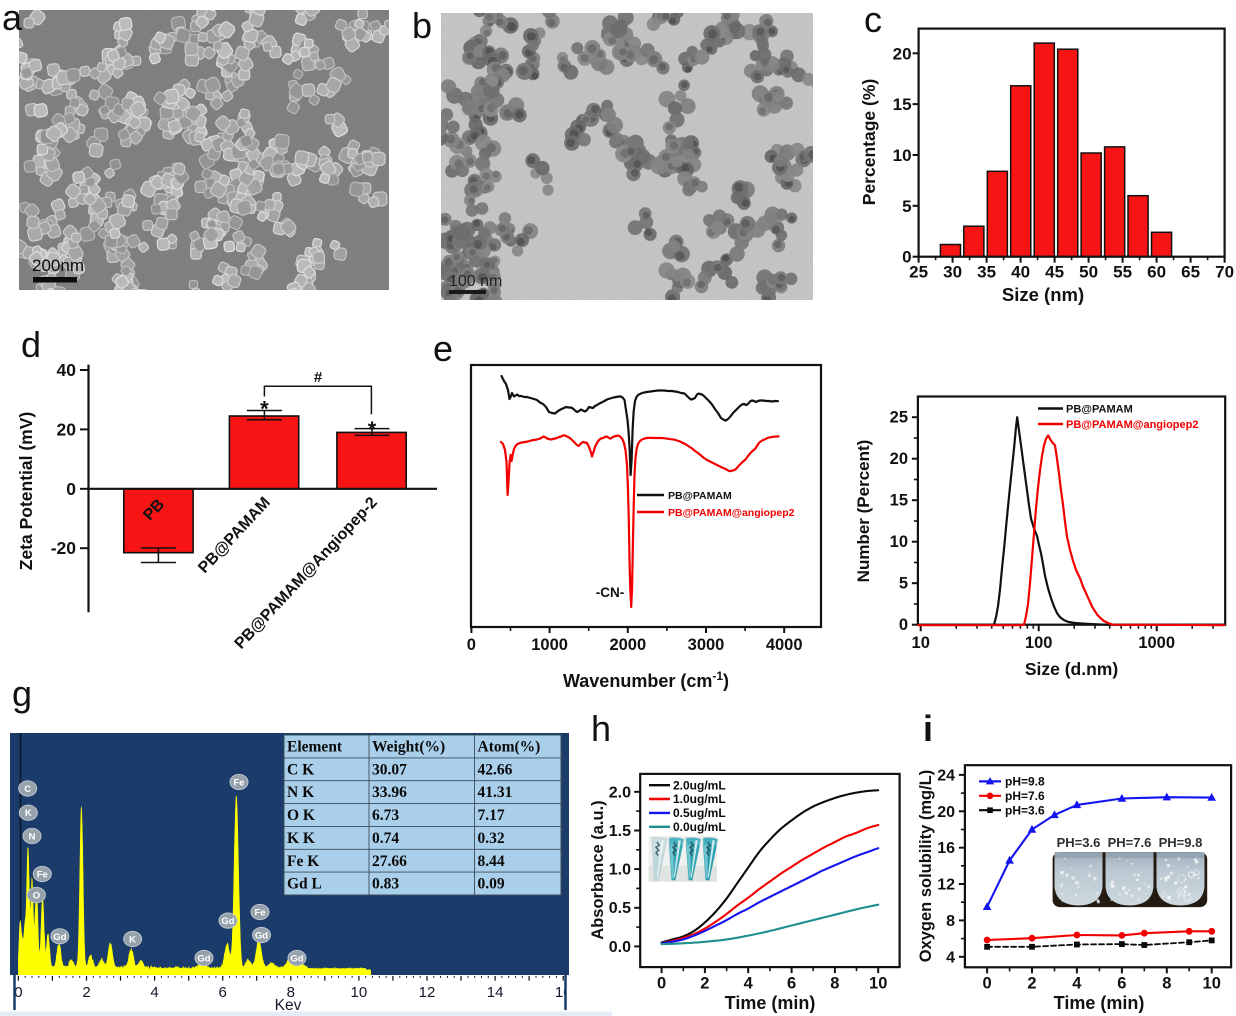 The width and height of the screenshot is (1236, 1016). What do you see at coordinates (422, 25) in the screenshot?
I see `svg-text: b` at bounding box center [422, 25].